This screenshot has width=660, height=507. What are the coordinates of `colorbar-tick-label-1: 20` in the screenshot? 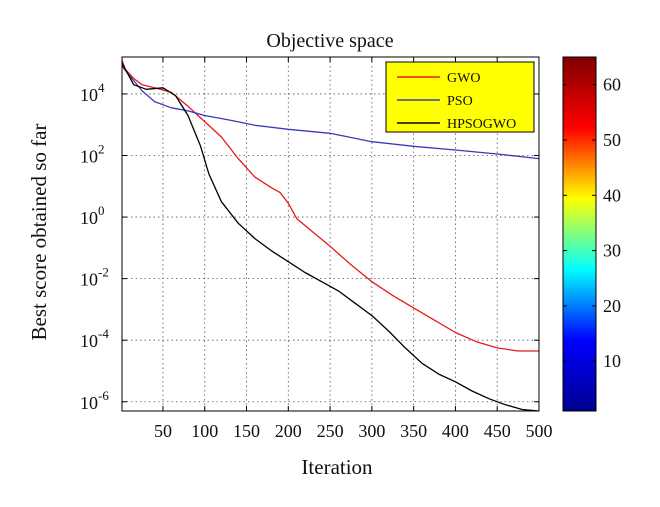 It's located at (612, 306).